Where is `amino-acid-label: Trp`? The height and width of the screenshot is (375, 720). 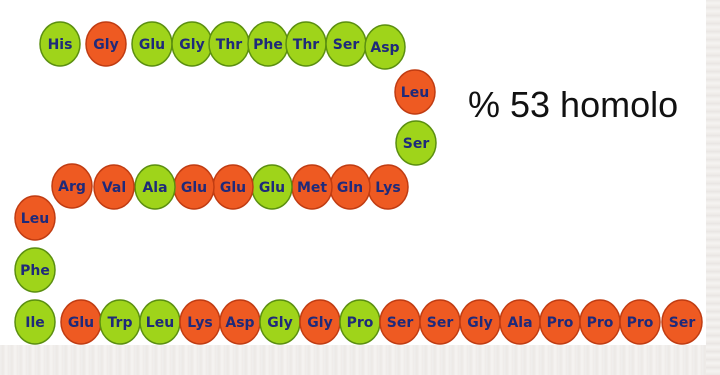 amino-acid-label: Trp is located at coordinates (120, 323).